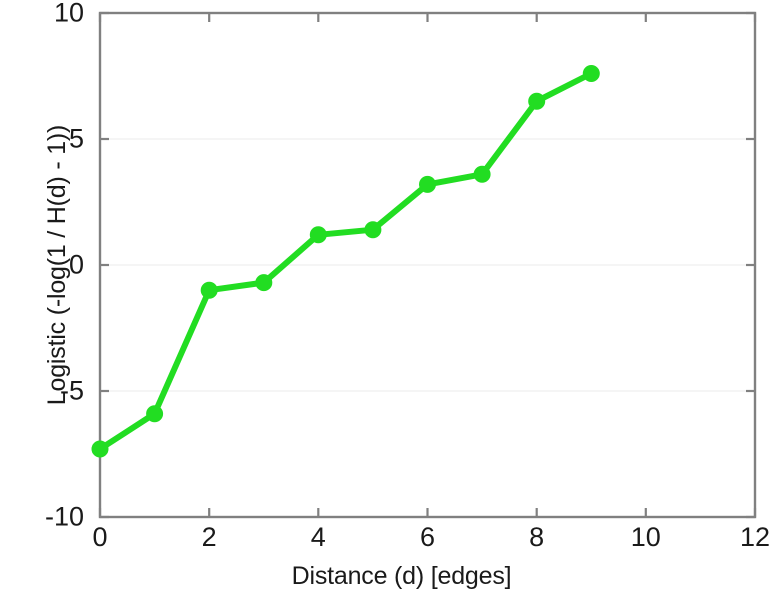 This screenshot has width=773, height=600. Describe the element at coordinates (76, 138) in the screenshot. I see `y-tick-label: 5` at that location.